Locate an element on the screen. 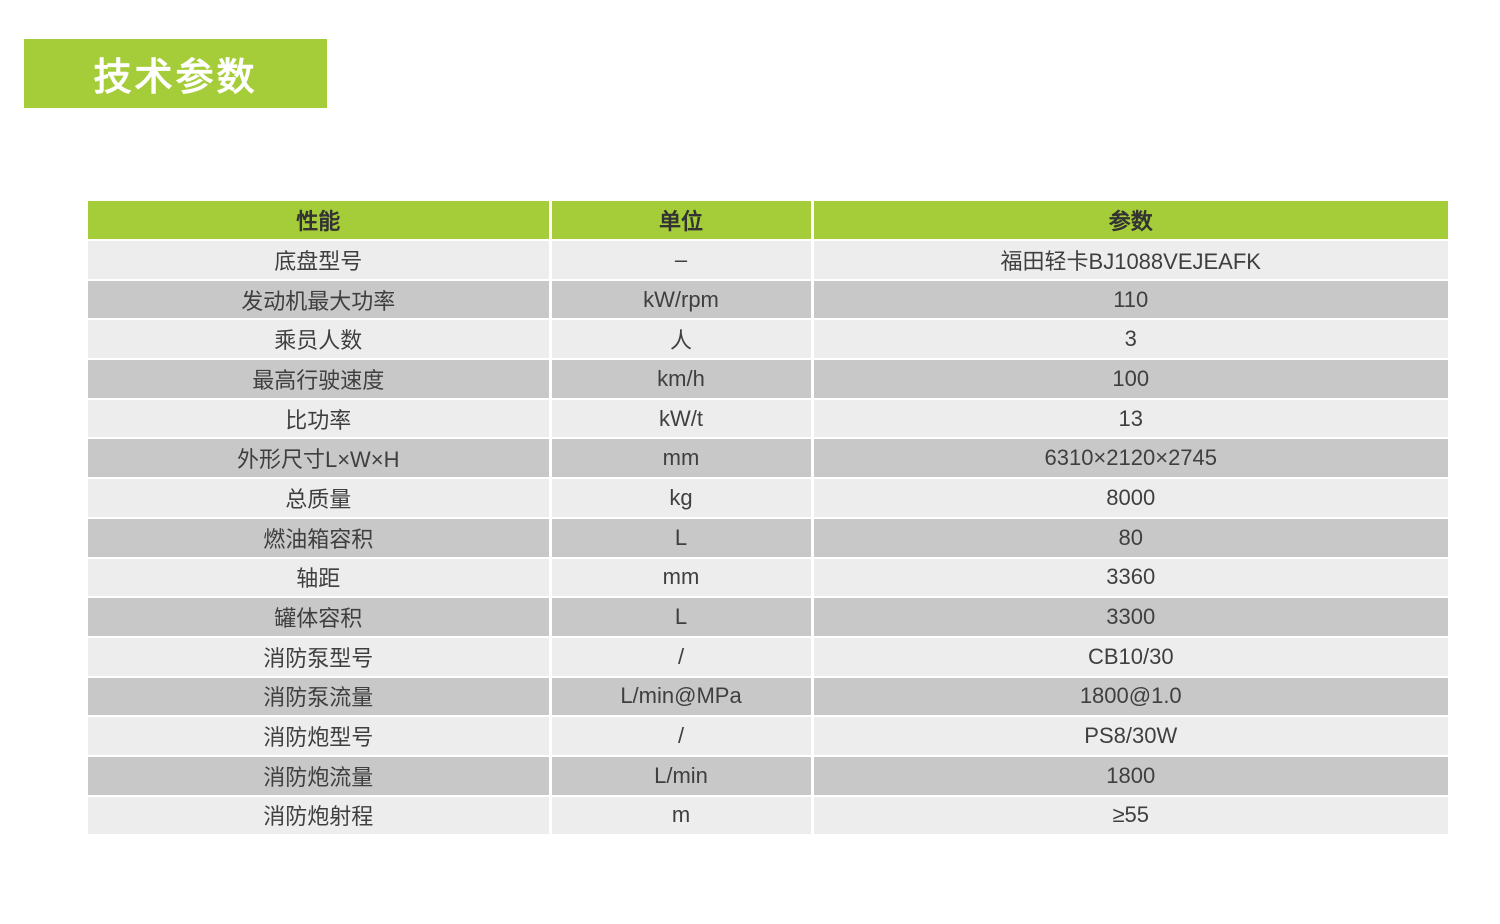 The height and width of the screenshot is (924, 1500). table-row: 消防泵型号 / CB10/30 is located at coordinates (768, 656).